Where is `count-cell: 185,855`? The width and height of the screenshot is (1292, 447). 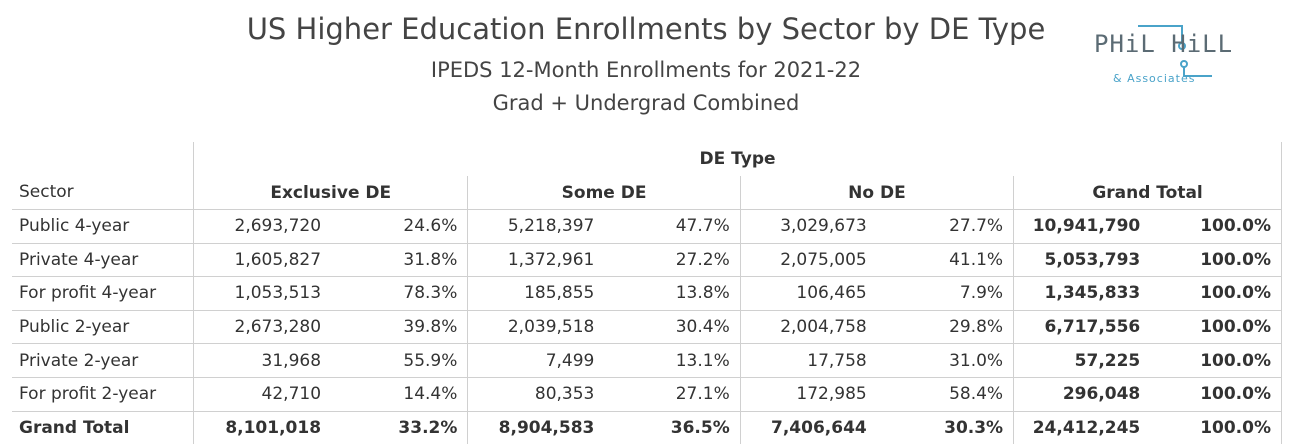 count-cell: 185,855 is located at coordinates (536, 293).